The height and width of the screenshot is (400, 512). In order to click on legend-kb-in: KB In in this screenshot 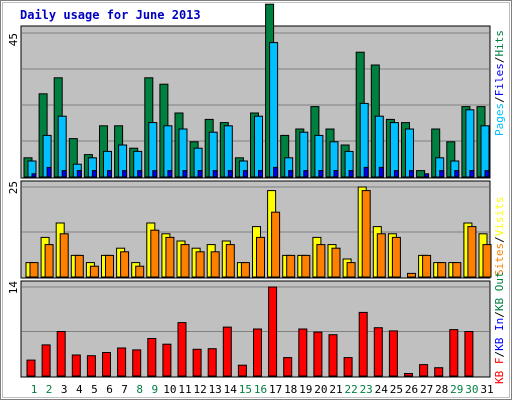, I will do `click(499, 334)`.